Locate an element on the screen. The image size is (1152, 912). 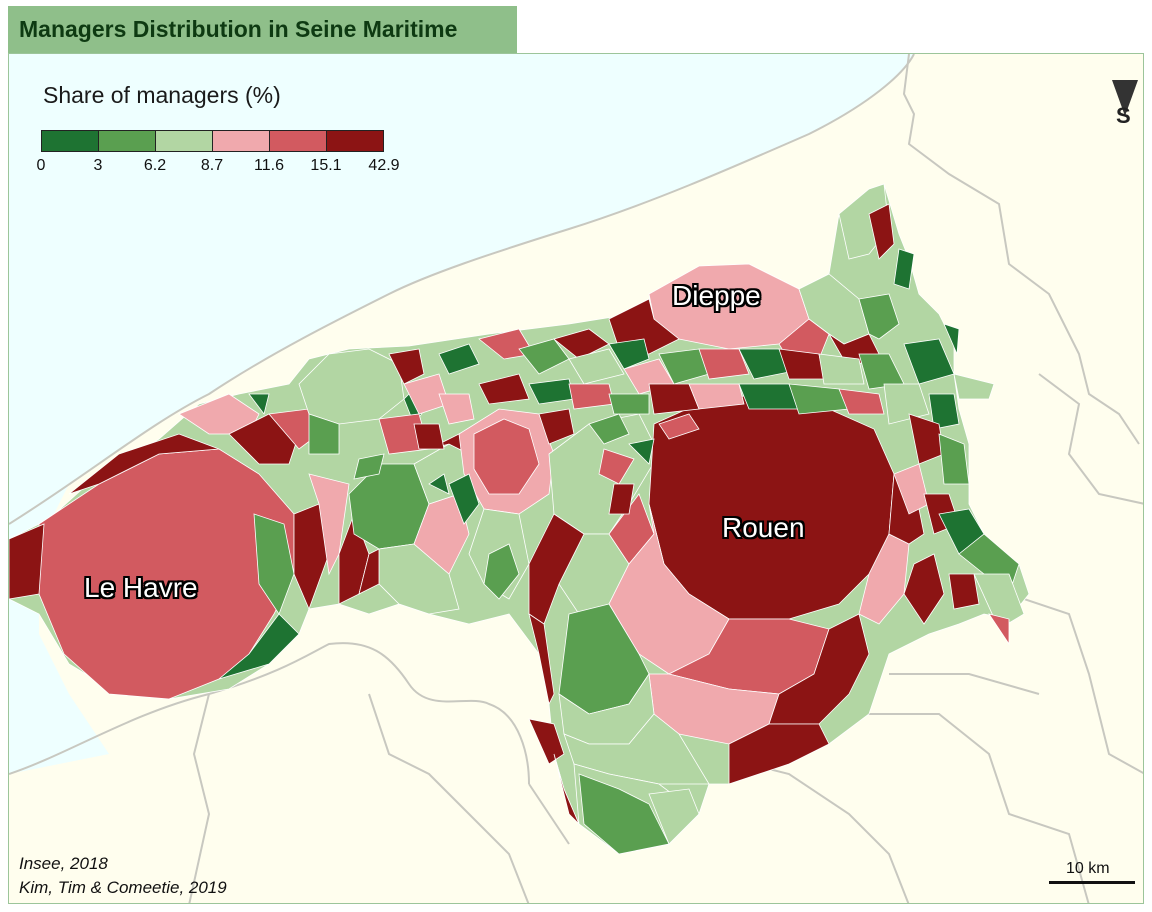
north-arrow-letter: S is located at coordinates (1123, 115).